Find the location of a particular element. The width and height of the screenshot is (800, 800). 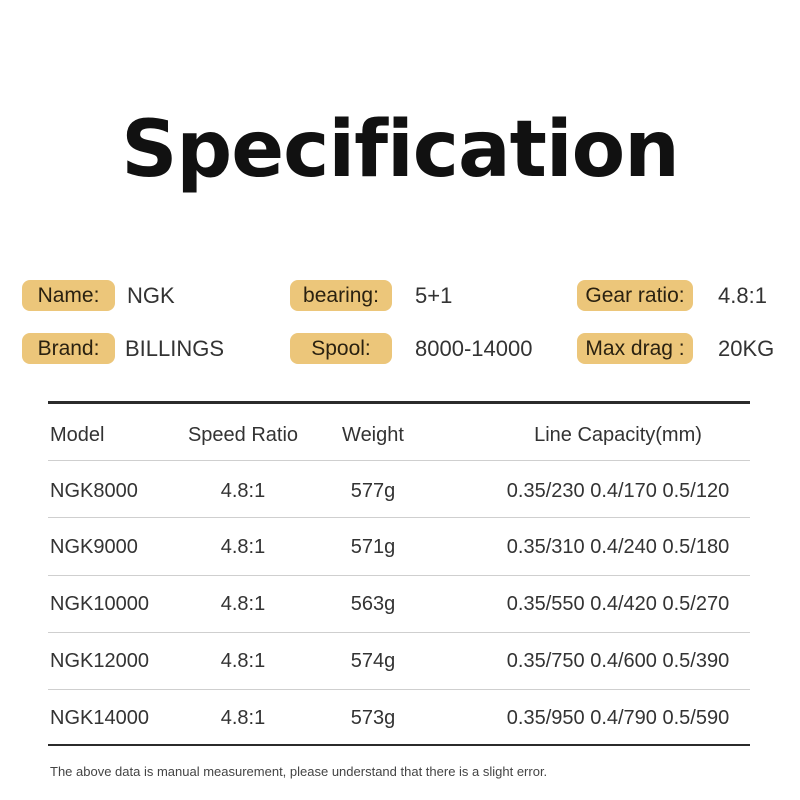

header-weight: Weight is located at coordinates (373, 435).